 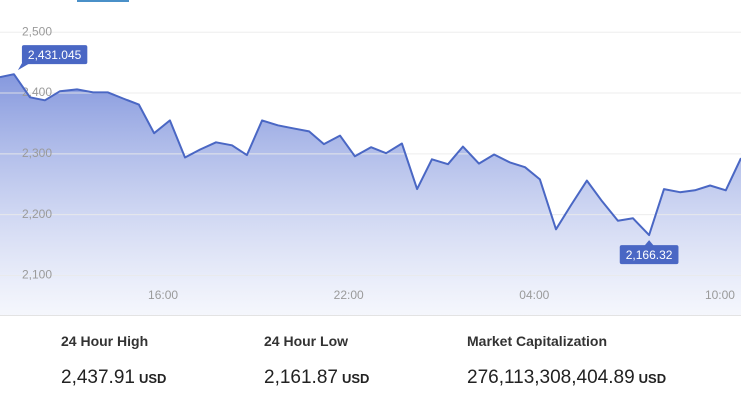 I want to click on stat-label: 24 Hour High, so click(x=105, y=341).